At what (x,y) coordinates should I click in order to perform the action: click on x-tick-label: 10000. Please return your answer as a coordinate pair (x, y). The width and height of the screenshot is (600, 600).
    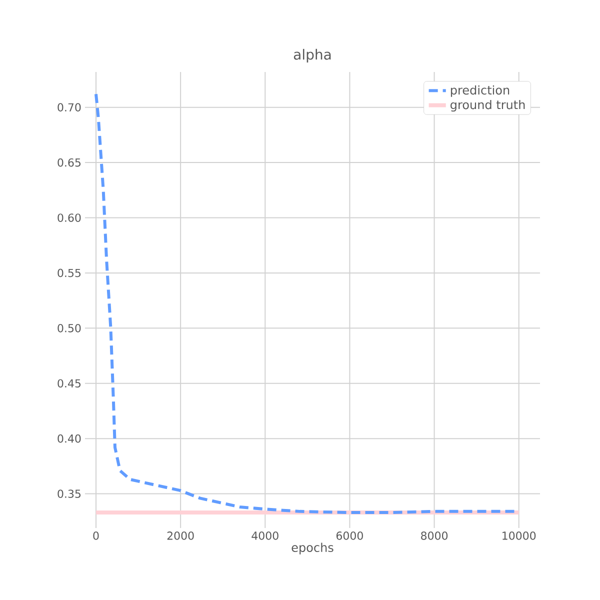
    Looking at the image, I should click on (519, 536).